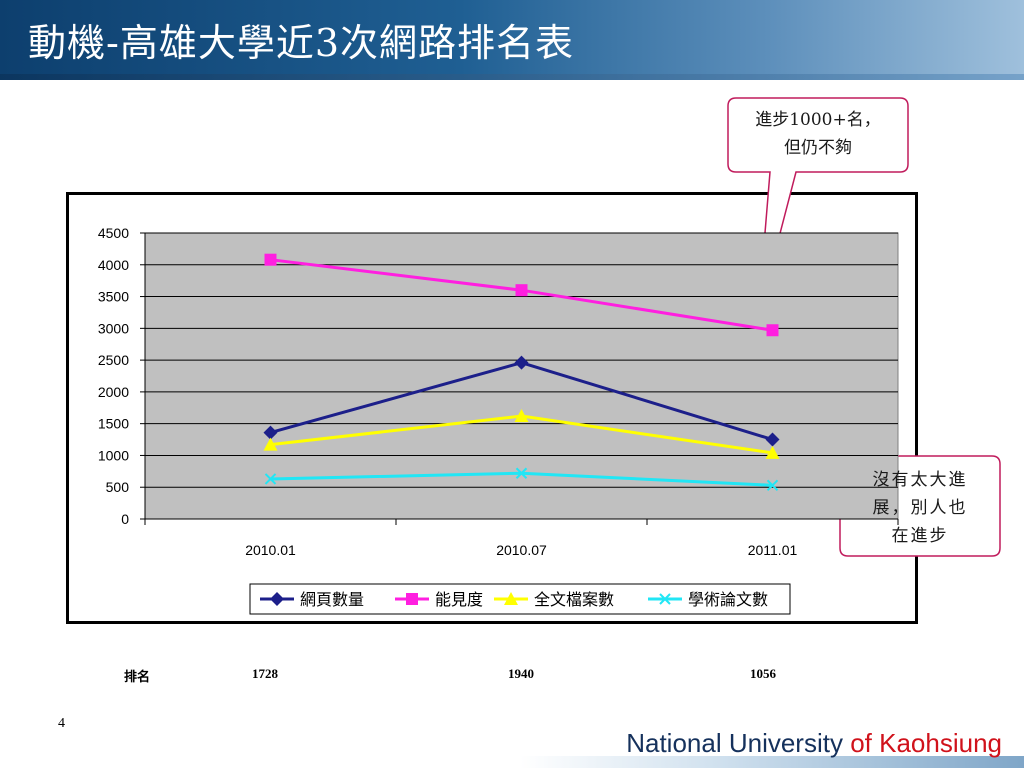 The width and height of the screenshot is (1024, 768). Describe the element at coordinates (772, 762) in the screenshot. I see `footer-line` at that location.